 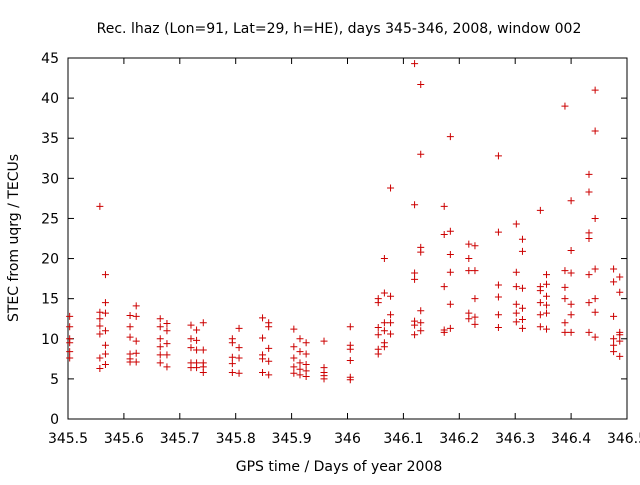 I want to click on x-tick-label: 346.4, so click(x=571, y=439).